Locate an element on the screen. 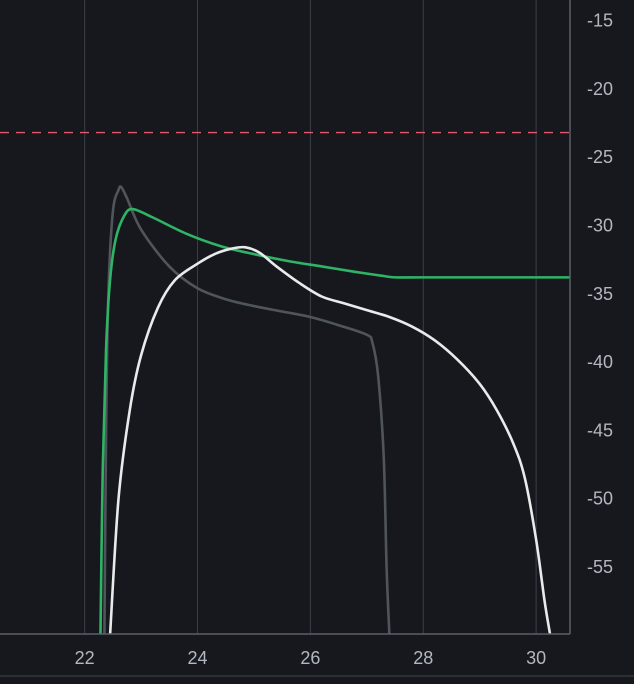  y-tick-label-25: -25 is located at coordinates (600, 157).